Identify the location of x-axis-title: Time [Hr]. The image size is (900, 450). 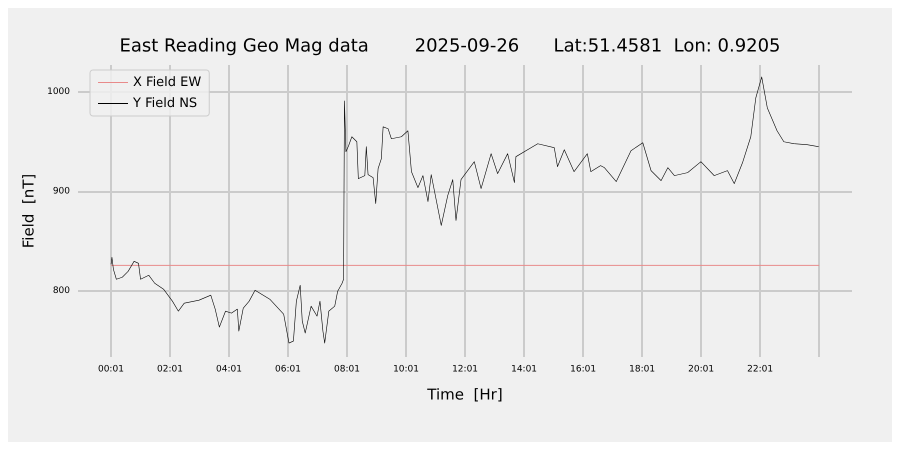
(464, 395).